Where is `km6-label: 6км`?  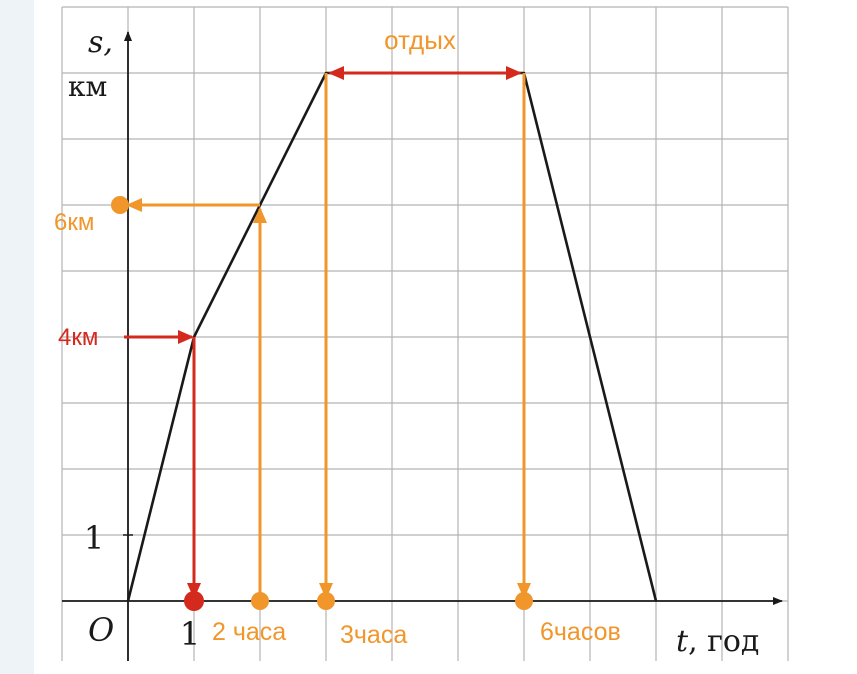
km6-label: 6км is located at coordinates (74, 222).